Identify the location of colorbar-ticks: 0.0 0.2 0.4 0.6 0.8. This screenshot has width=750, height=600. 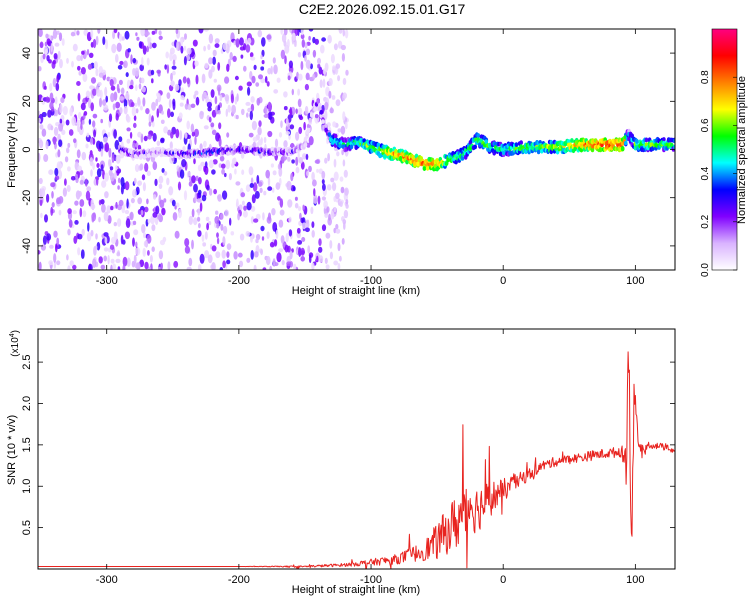
(718, 173).